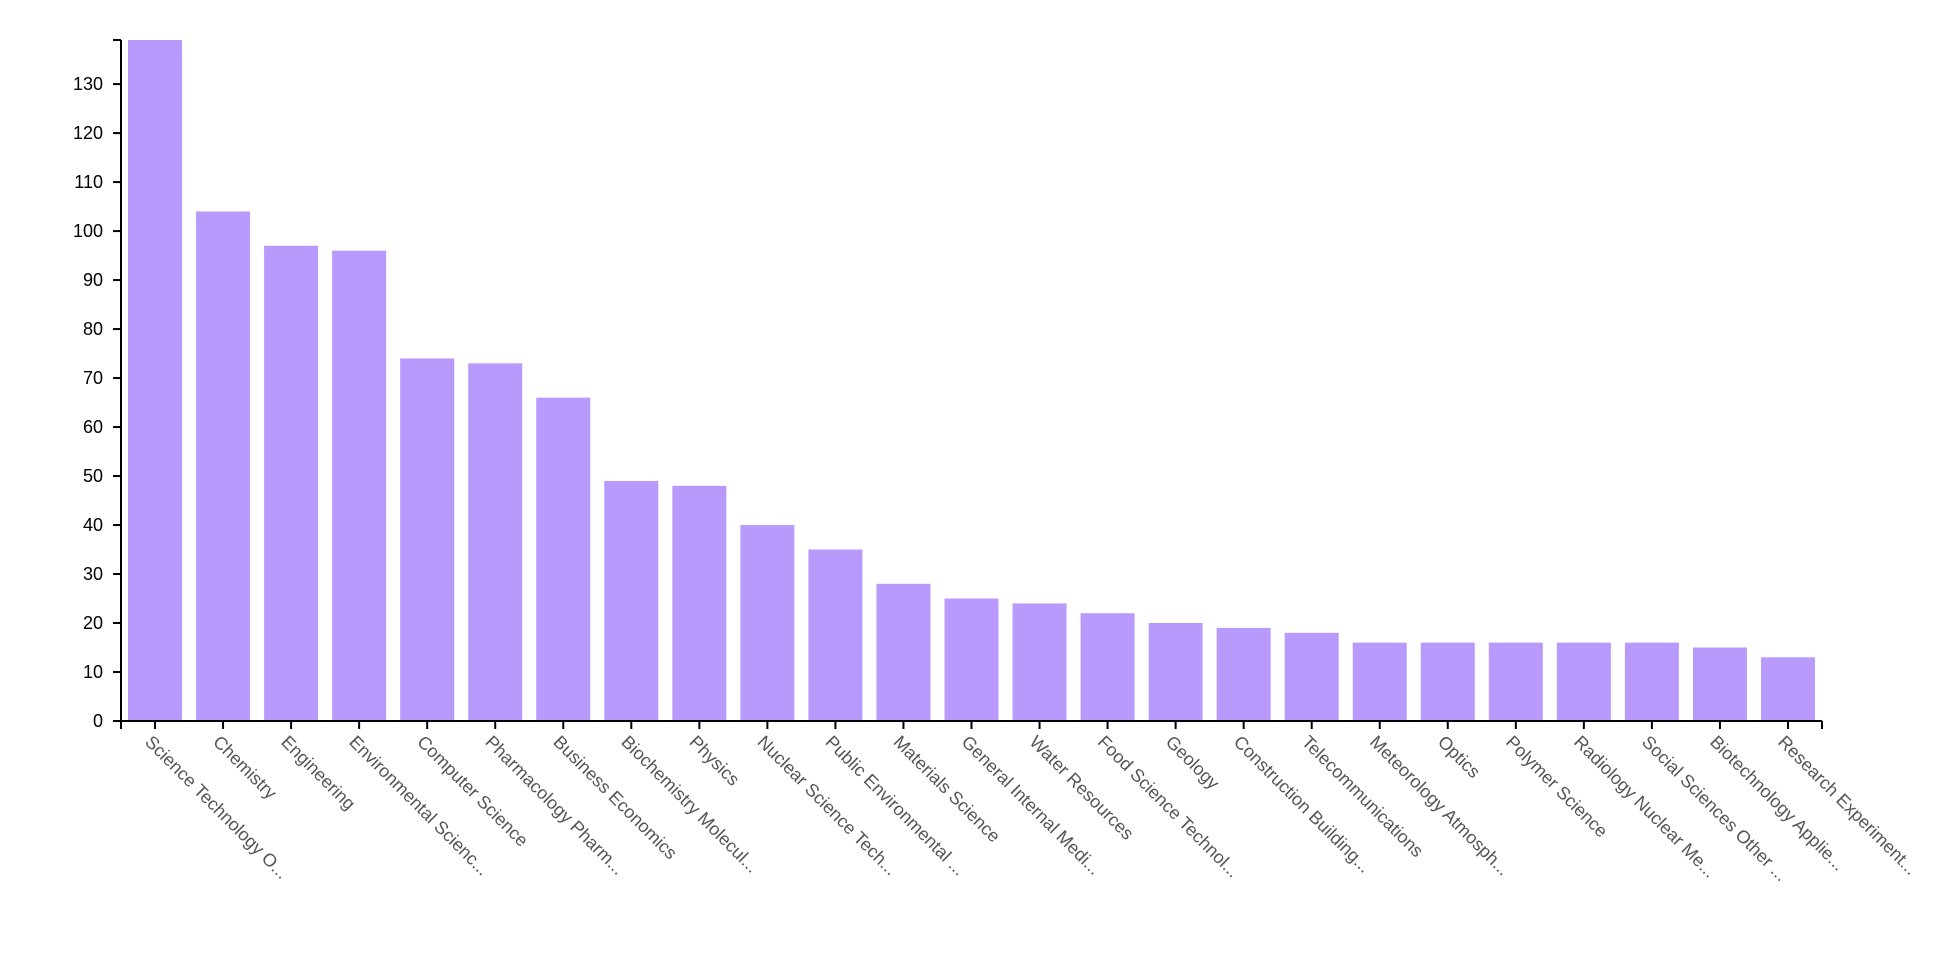 This screenshot has width=1960, height=965. What do you see at coordinates (93, 525) in the screenshot?
I see `y-tick-label: 40` at bounding box center [93, 525].